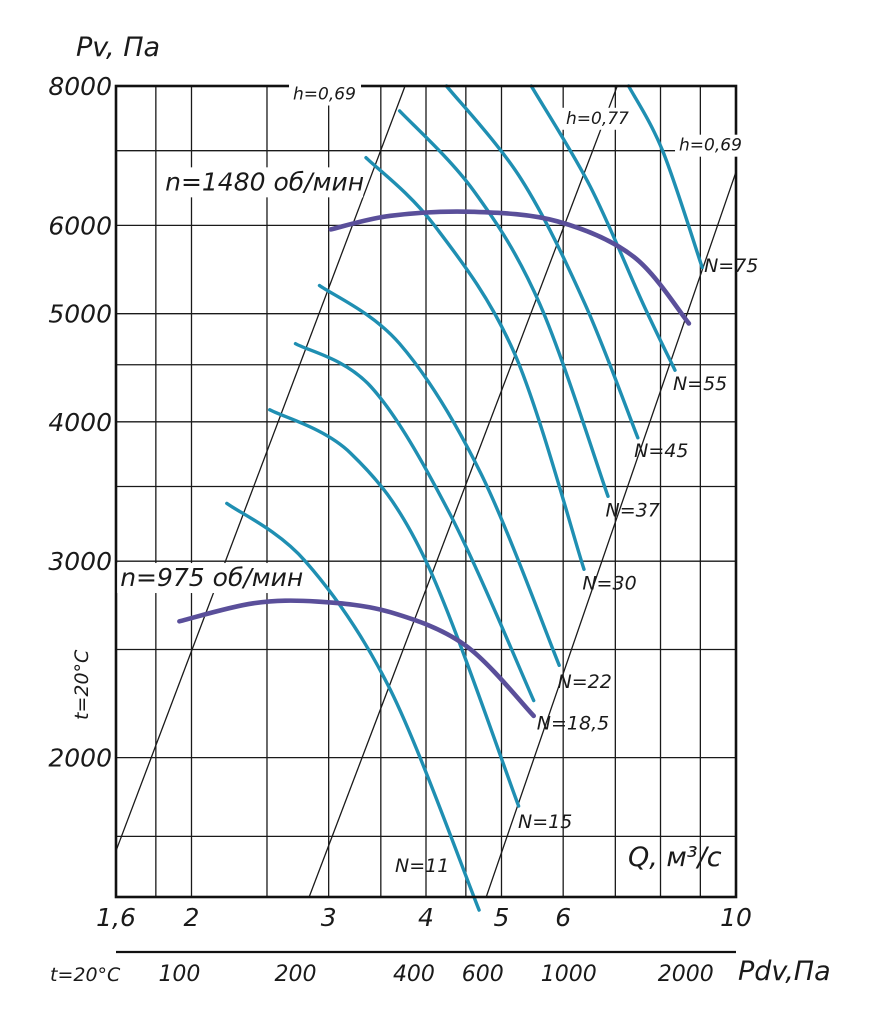 This screenshot has height=1024, width=878. Describe the element at coordinates (502, 917) in the screenshot. I see `x-tick-label: 5` at that location.